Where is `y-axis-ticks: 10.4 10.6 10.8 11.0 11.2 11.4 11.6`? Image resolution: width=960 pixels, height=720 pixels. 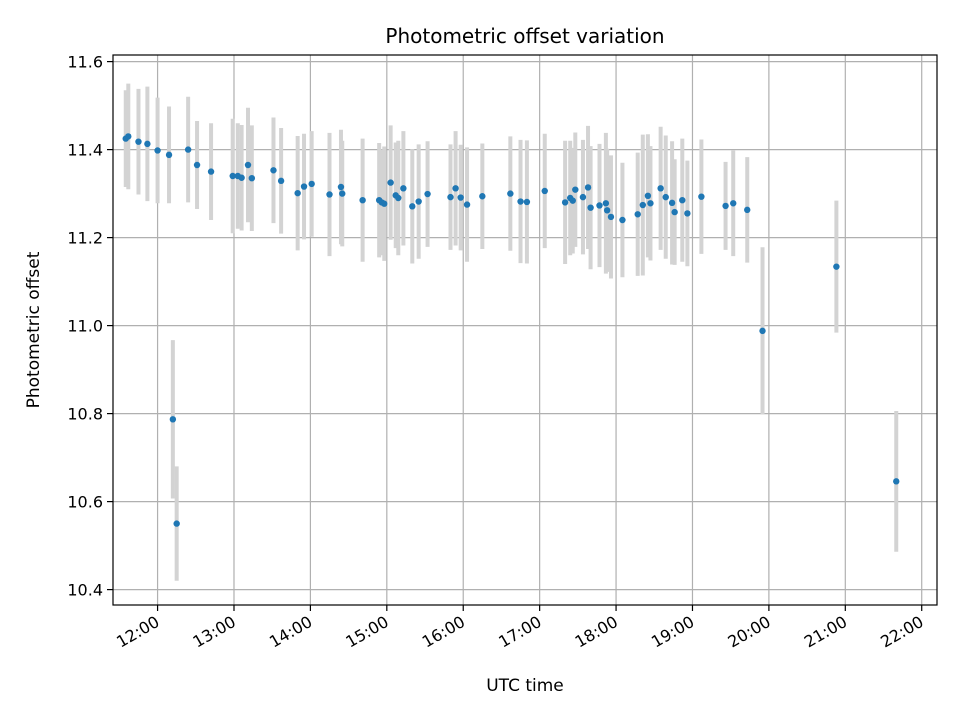 y-axis-ticks: 10.4 10.6 10.8 11.0 11.2 11.4 11.6 is located at coordinates (90, 326).